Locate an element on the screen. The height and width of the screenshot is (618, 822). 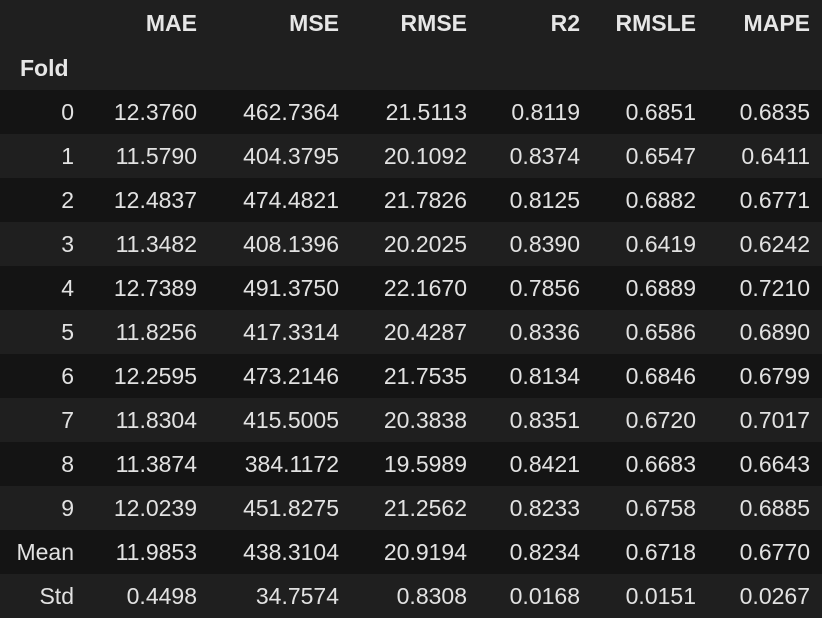
table-cell-rmse: 20.3838 is located at coordinates (425, 419).